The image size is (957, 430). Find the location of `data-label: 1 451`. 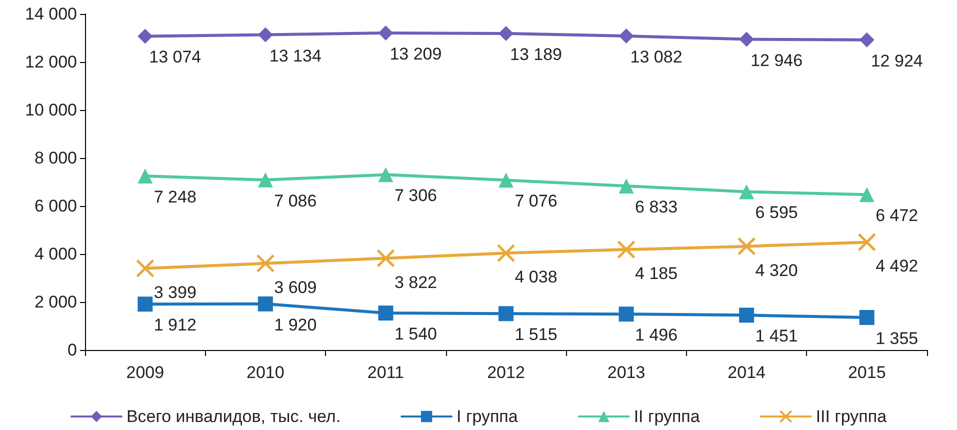

data-label: 1 451 is located at coordinates (776, 336).